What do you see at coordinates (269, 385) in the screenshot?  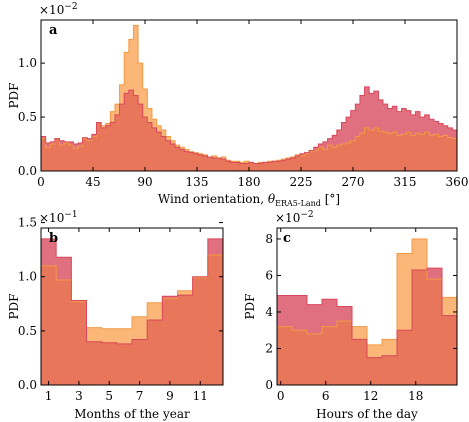 I see `y-tick-label: 0` at bounding box center [269, 385].